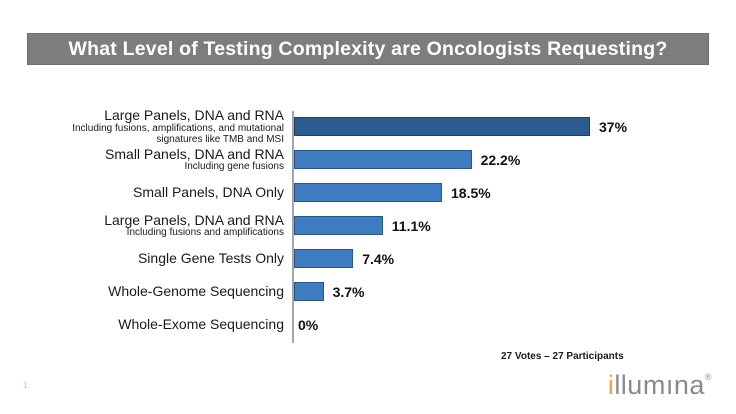  Describe the element at coordinates (25, 385) in the screenshot. I see `page-number: 1` at that location.